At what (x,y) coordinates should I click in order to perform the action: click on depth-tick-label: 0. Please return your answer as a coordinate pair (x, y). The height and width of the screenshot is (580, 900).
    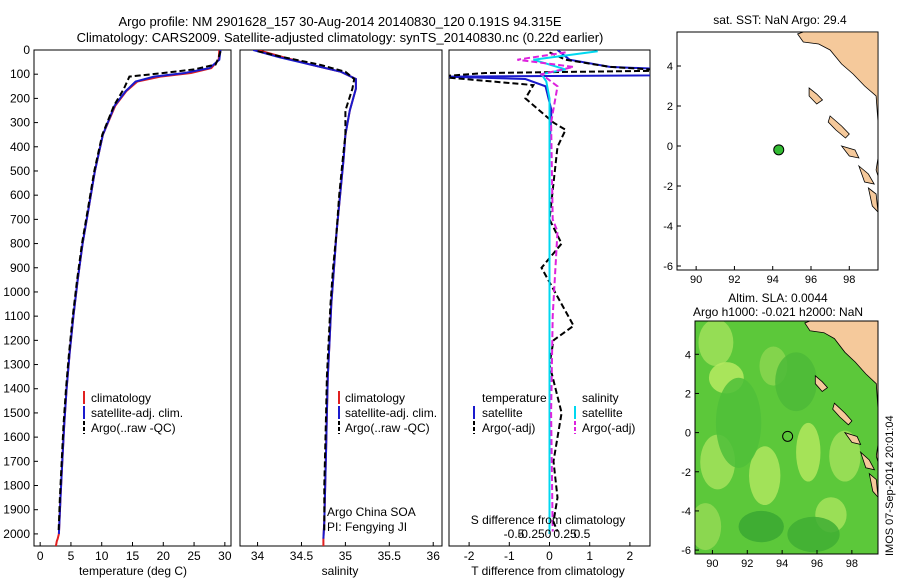
    Looking at the image, I should click on (26, 50).